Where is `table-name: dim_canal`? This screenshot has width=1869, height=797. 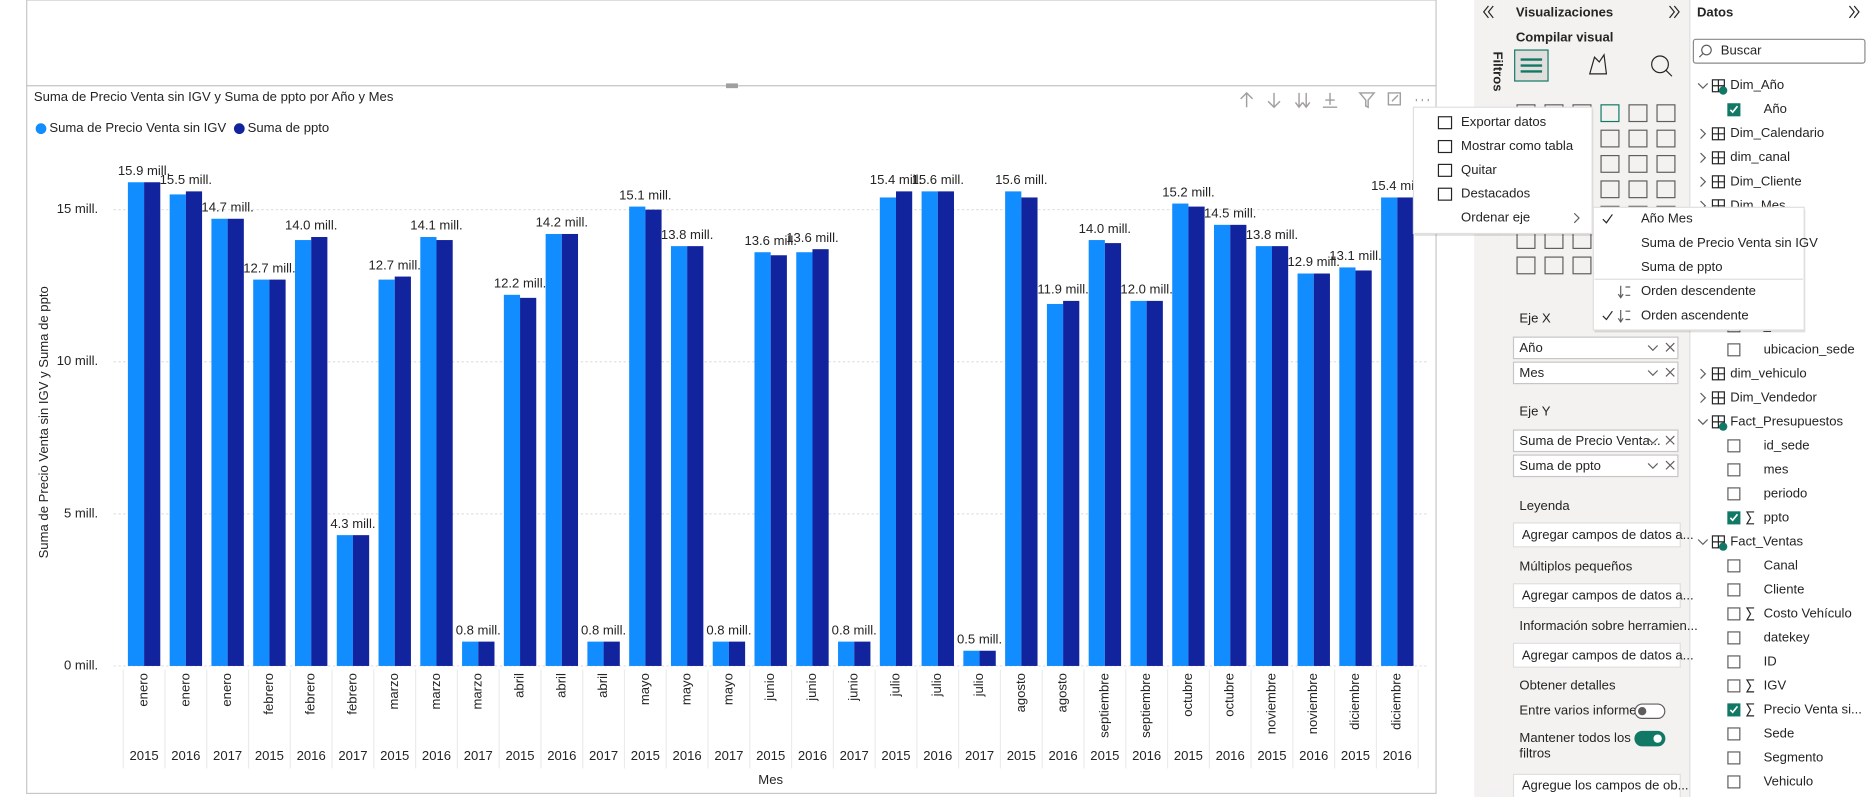 table-name: dim_canal is located at coordinates (1760, 156).